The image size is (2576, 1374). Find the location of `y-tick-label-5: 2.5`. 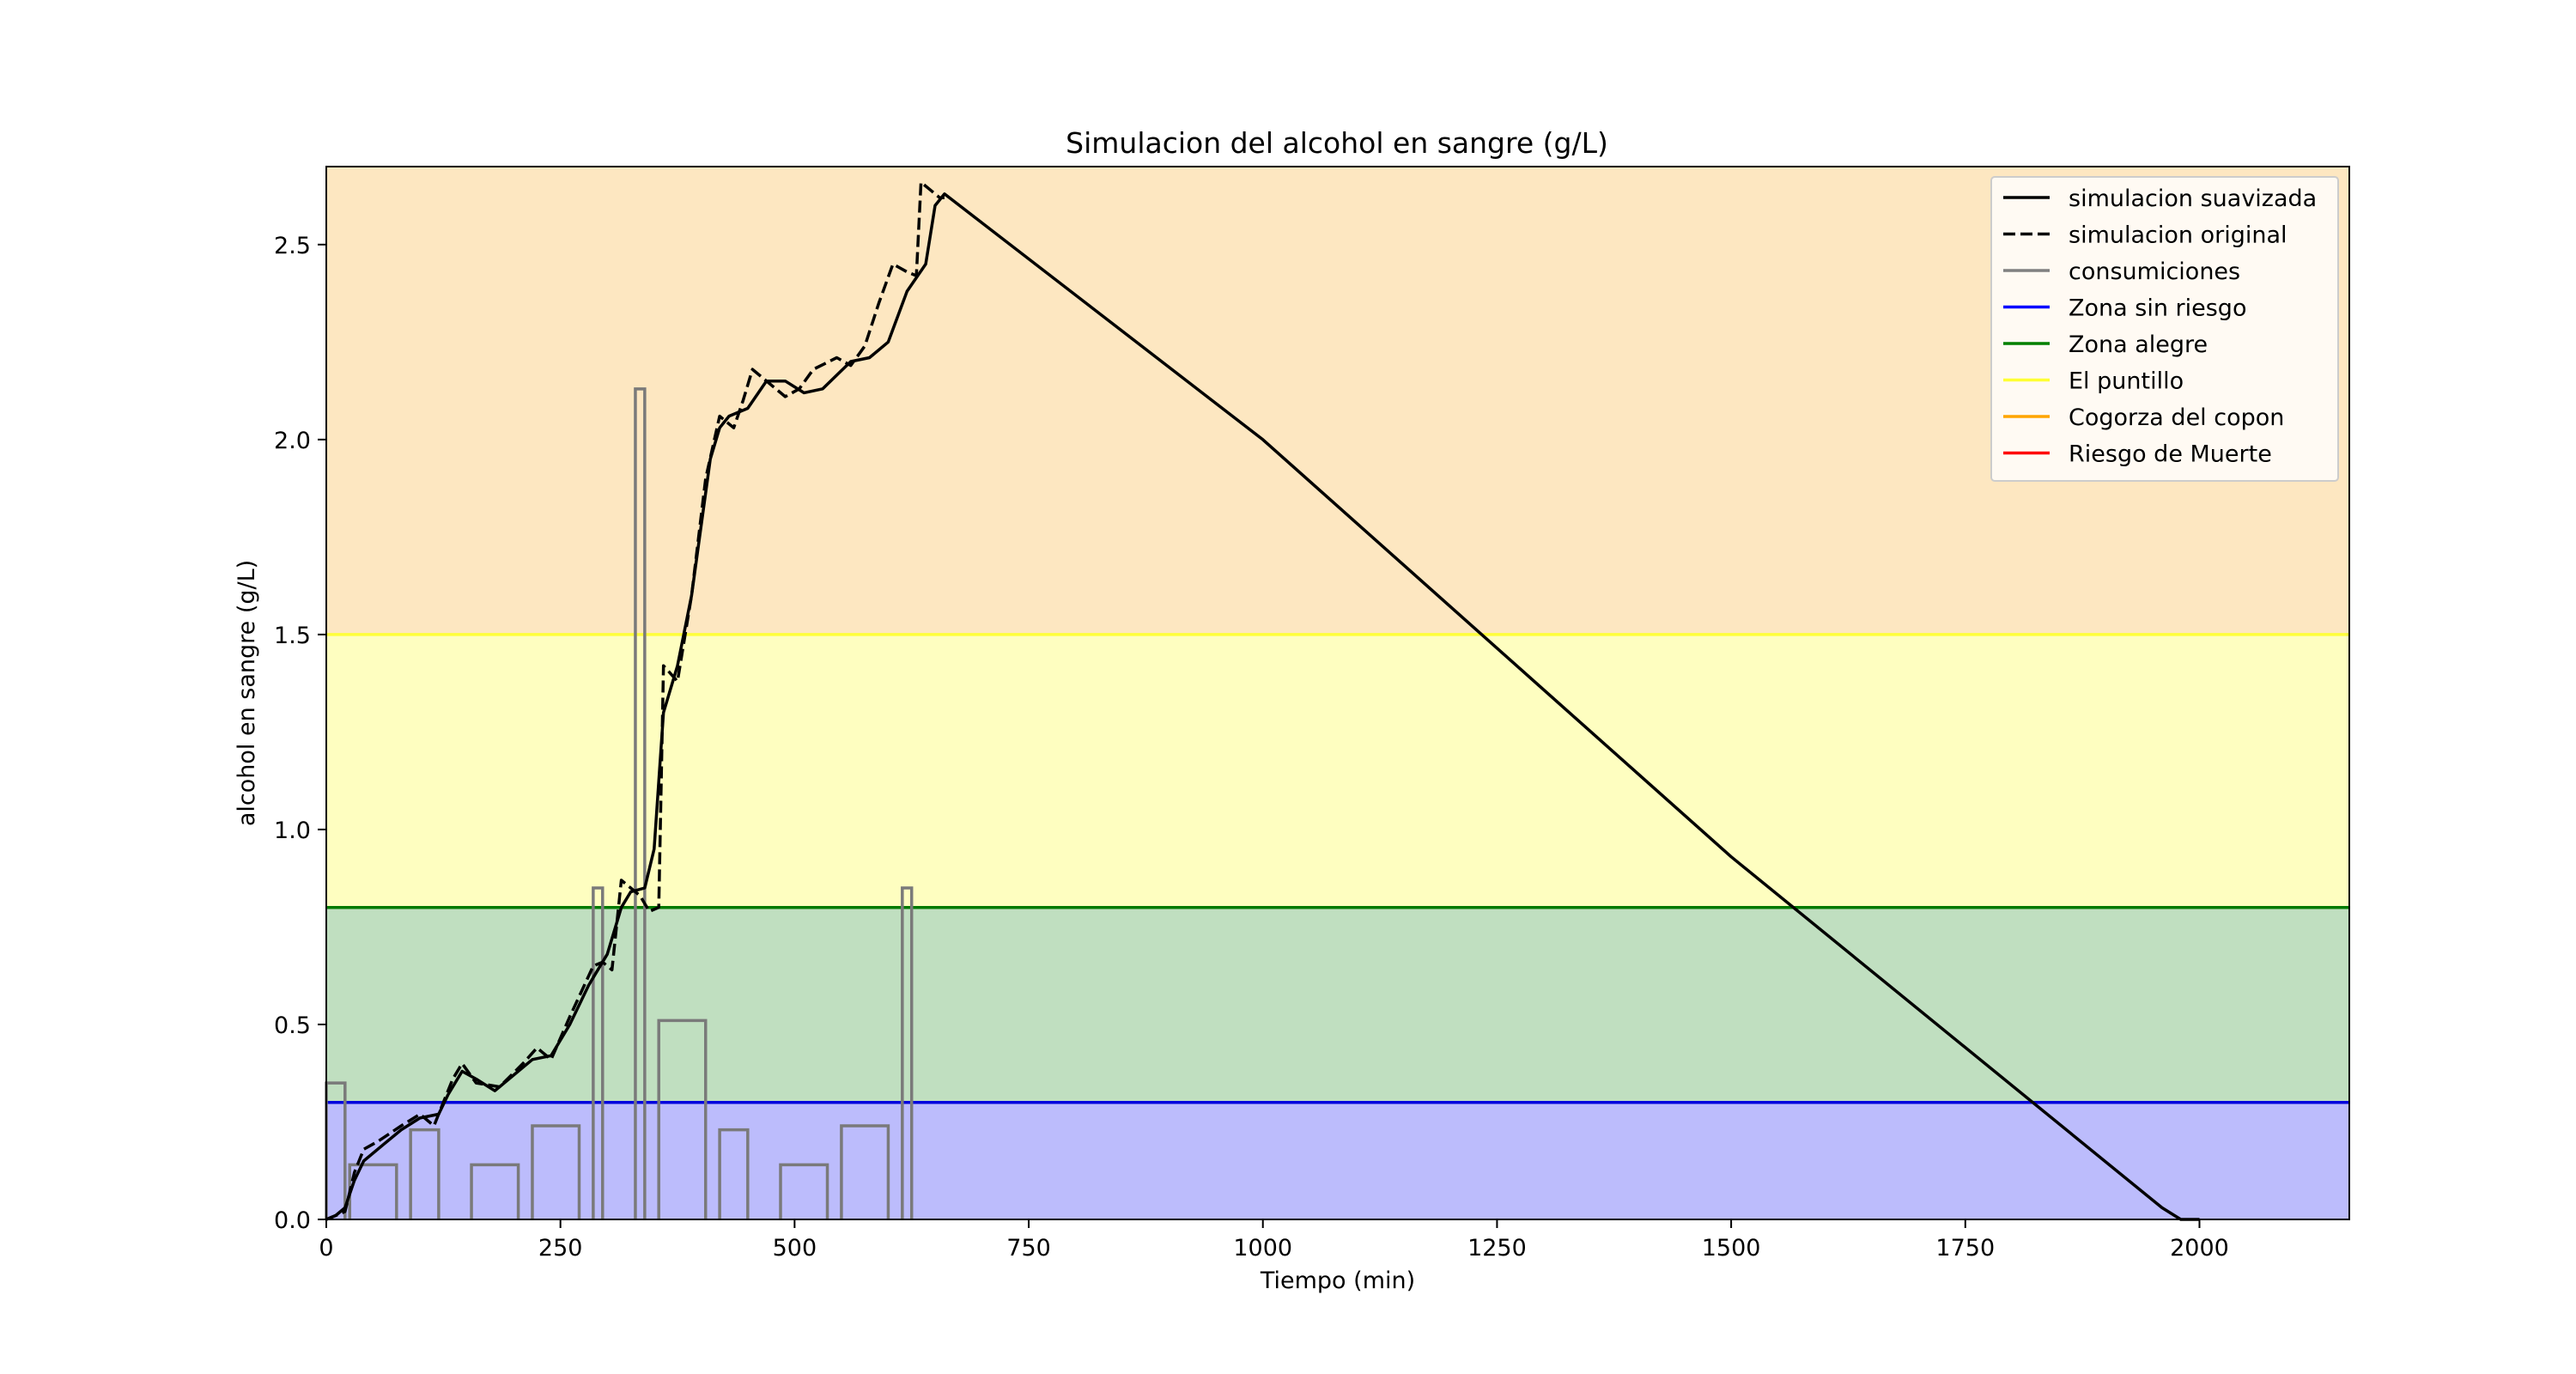

y-tick-label-5: 2.5 is located at coordinates (292, 246).